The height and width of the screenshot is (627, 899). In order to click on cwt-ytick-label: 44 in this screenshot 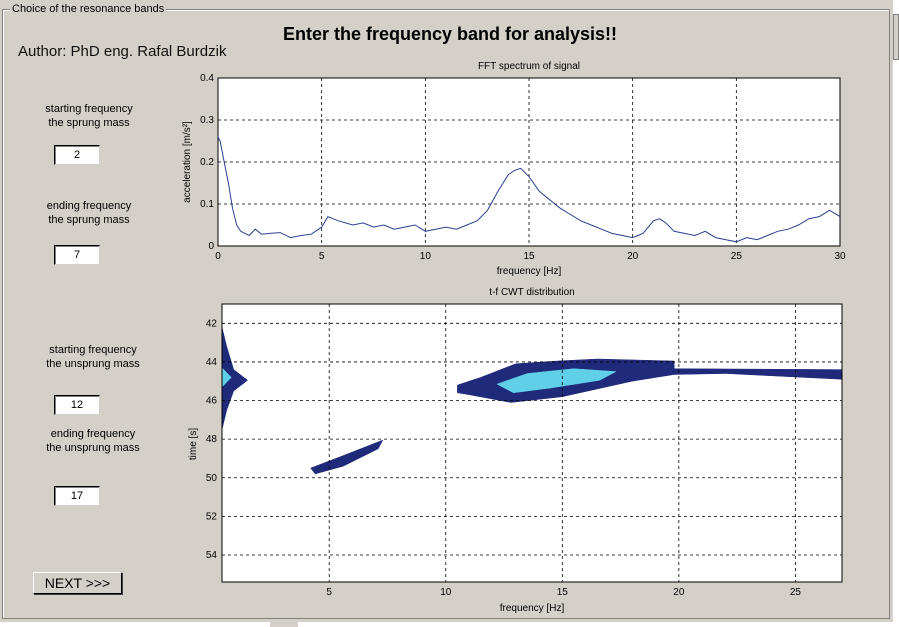, I will do `click(212, 362)`.